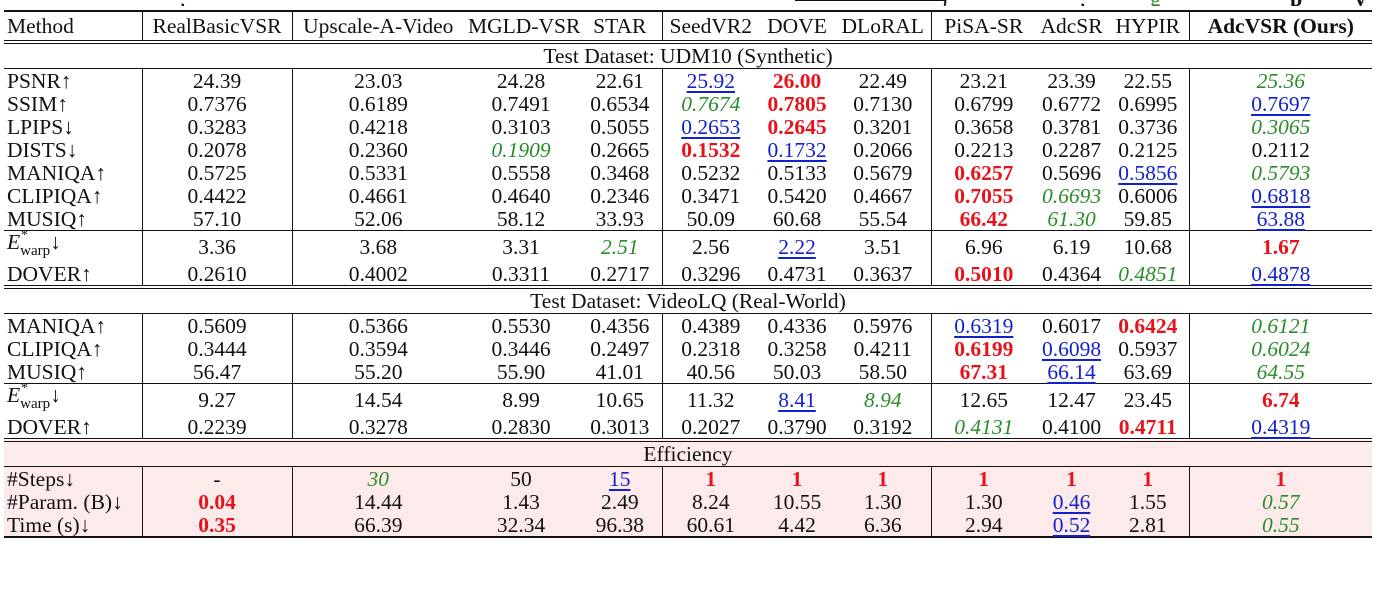  Describe the element at coordinates (620, 172) in the screenshot. I see `value: 0.3468` at that location.